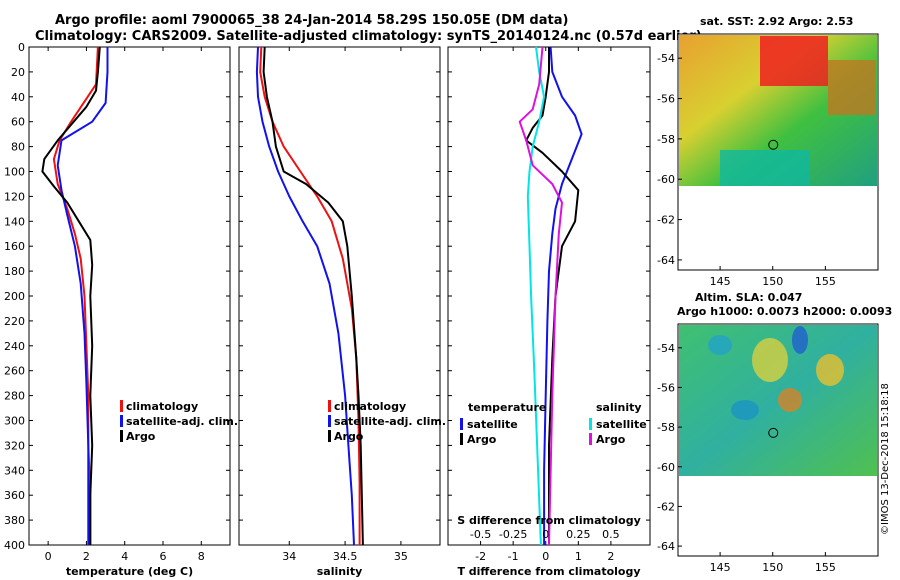 Image resolution: width=900 pixels, height=580 pixels. I want to click on x-axis-label: temperature (deg C), so click(129, 571).